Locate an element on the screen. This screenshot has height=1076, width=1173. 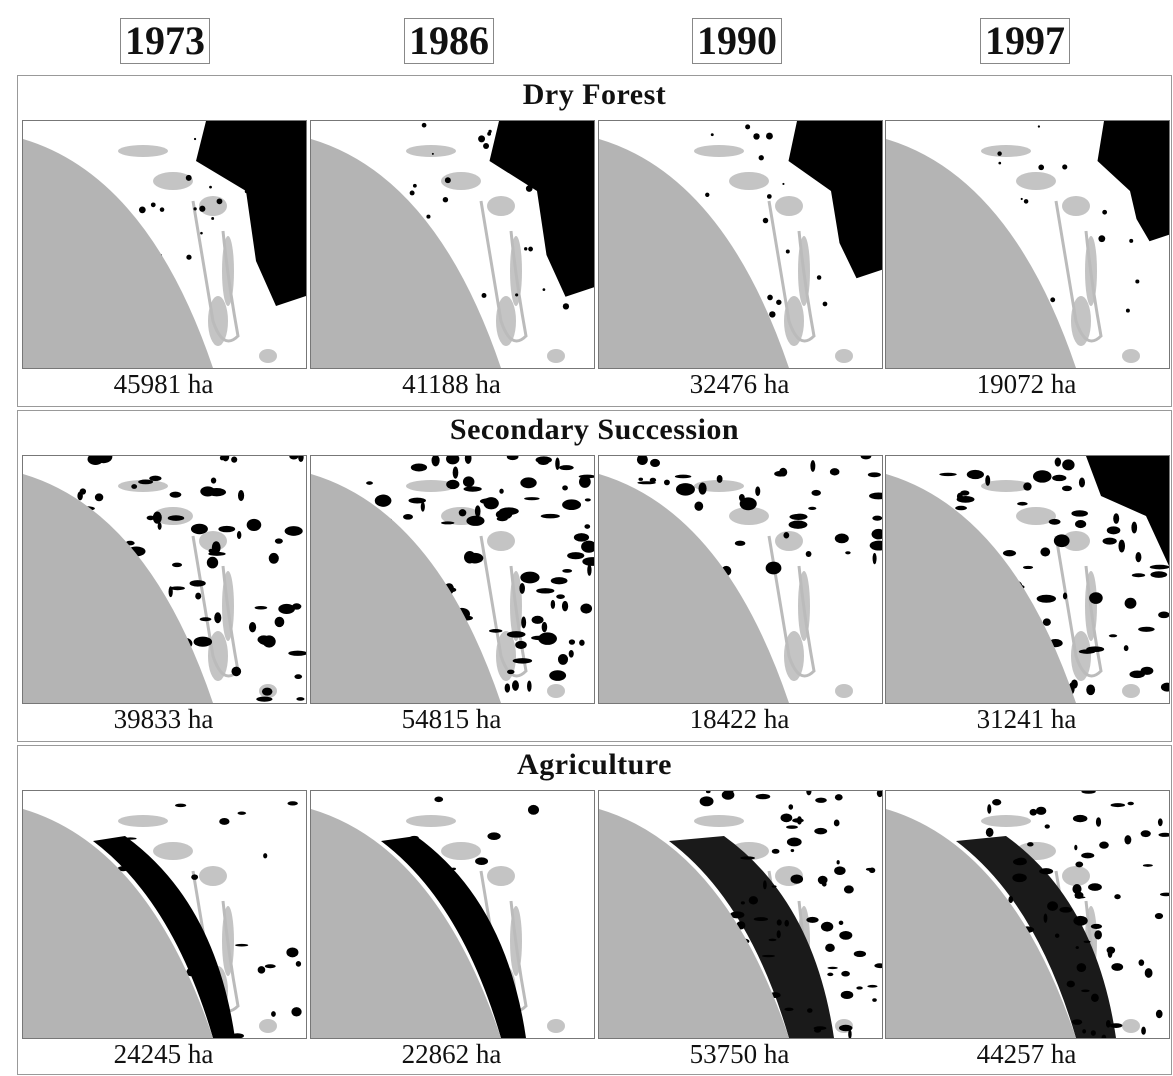
year-label: 1990 is located at coordinates (737, 41).